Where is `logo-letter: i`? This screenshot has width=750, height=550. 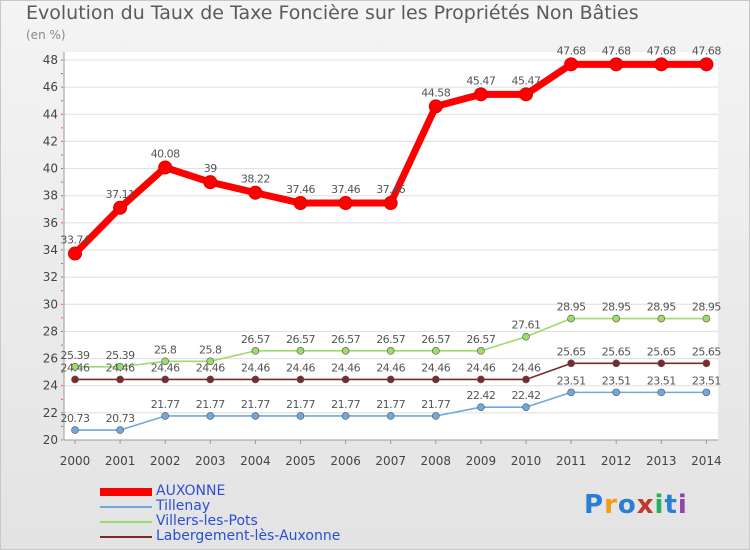
logo-letter: i is located at coordinates (682, 505).